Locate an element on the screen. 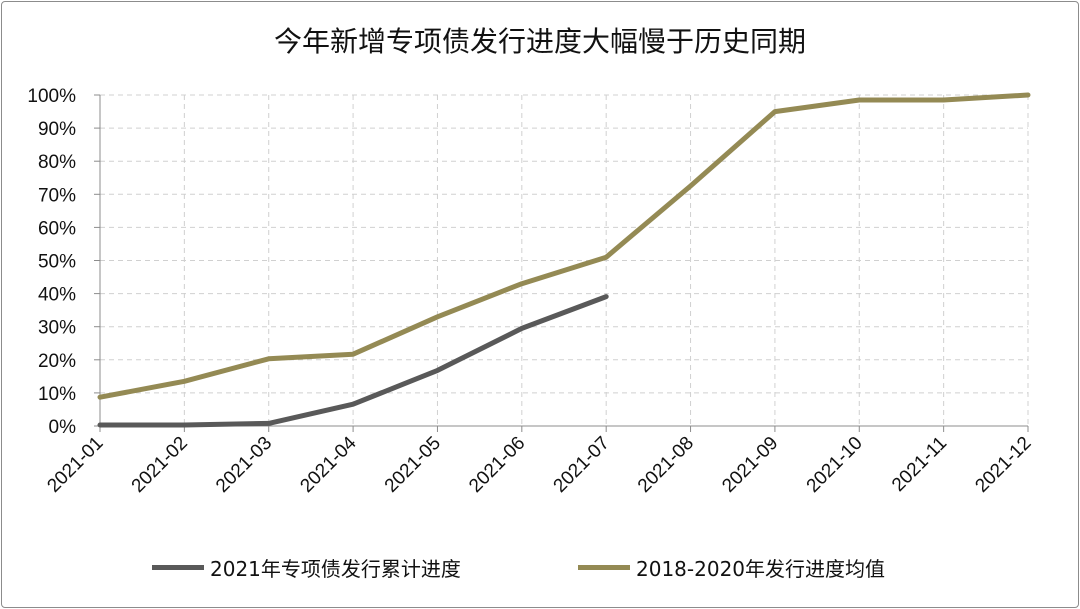  y-tick-label: 20% is located at coordinates (57, 361).